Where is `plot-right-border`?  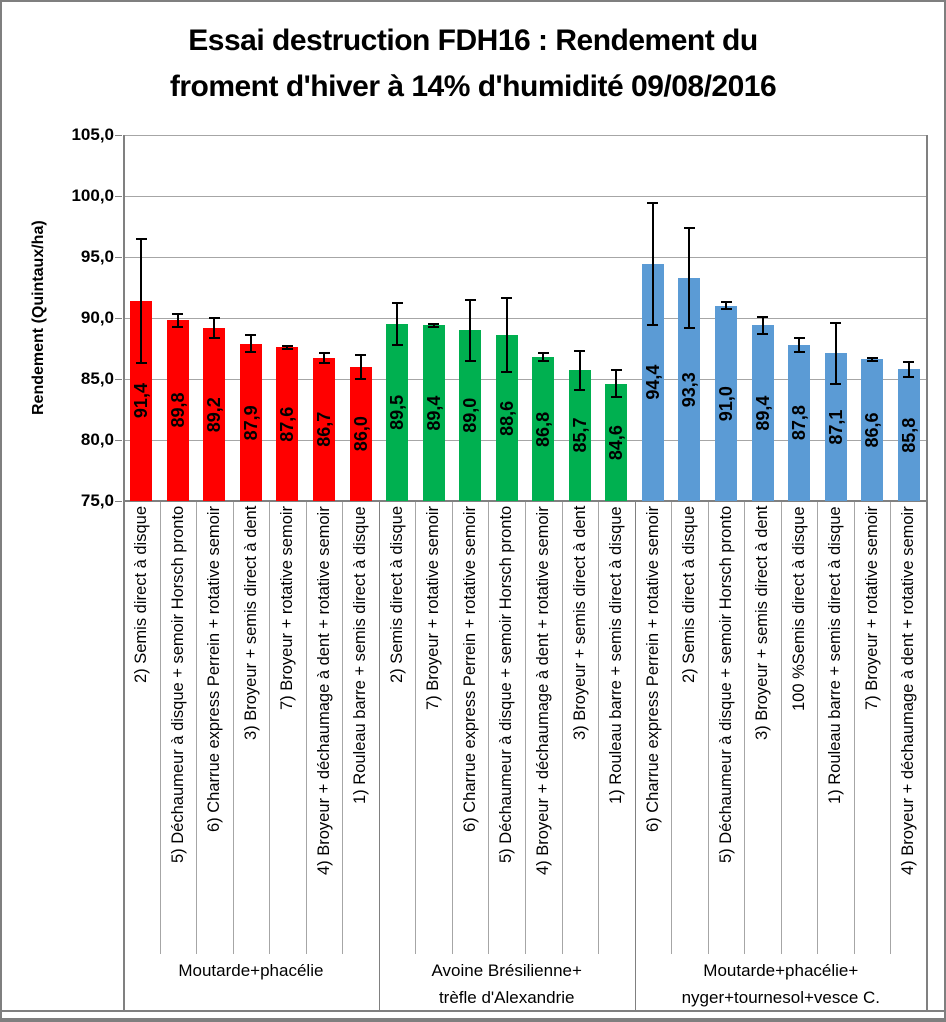 plot-right-border is located at coordinates (927, 572).